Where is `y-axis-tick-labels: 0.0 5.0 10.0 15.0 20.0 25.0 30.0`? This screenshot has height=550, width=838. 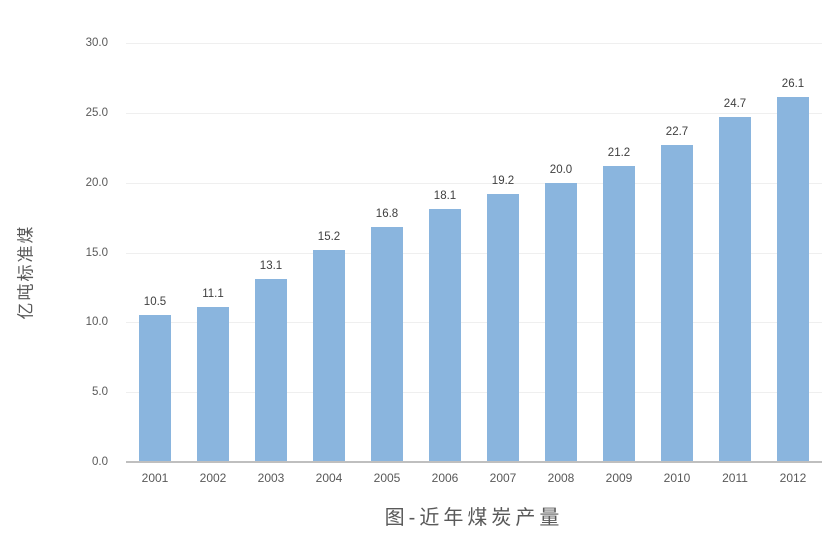
y-axis-tick-labels: 0.0 5.0 10.0 15.0 20.0 25.0 30.0 is located at coordinates (54, 252).